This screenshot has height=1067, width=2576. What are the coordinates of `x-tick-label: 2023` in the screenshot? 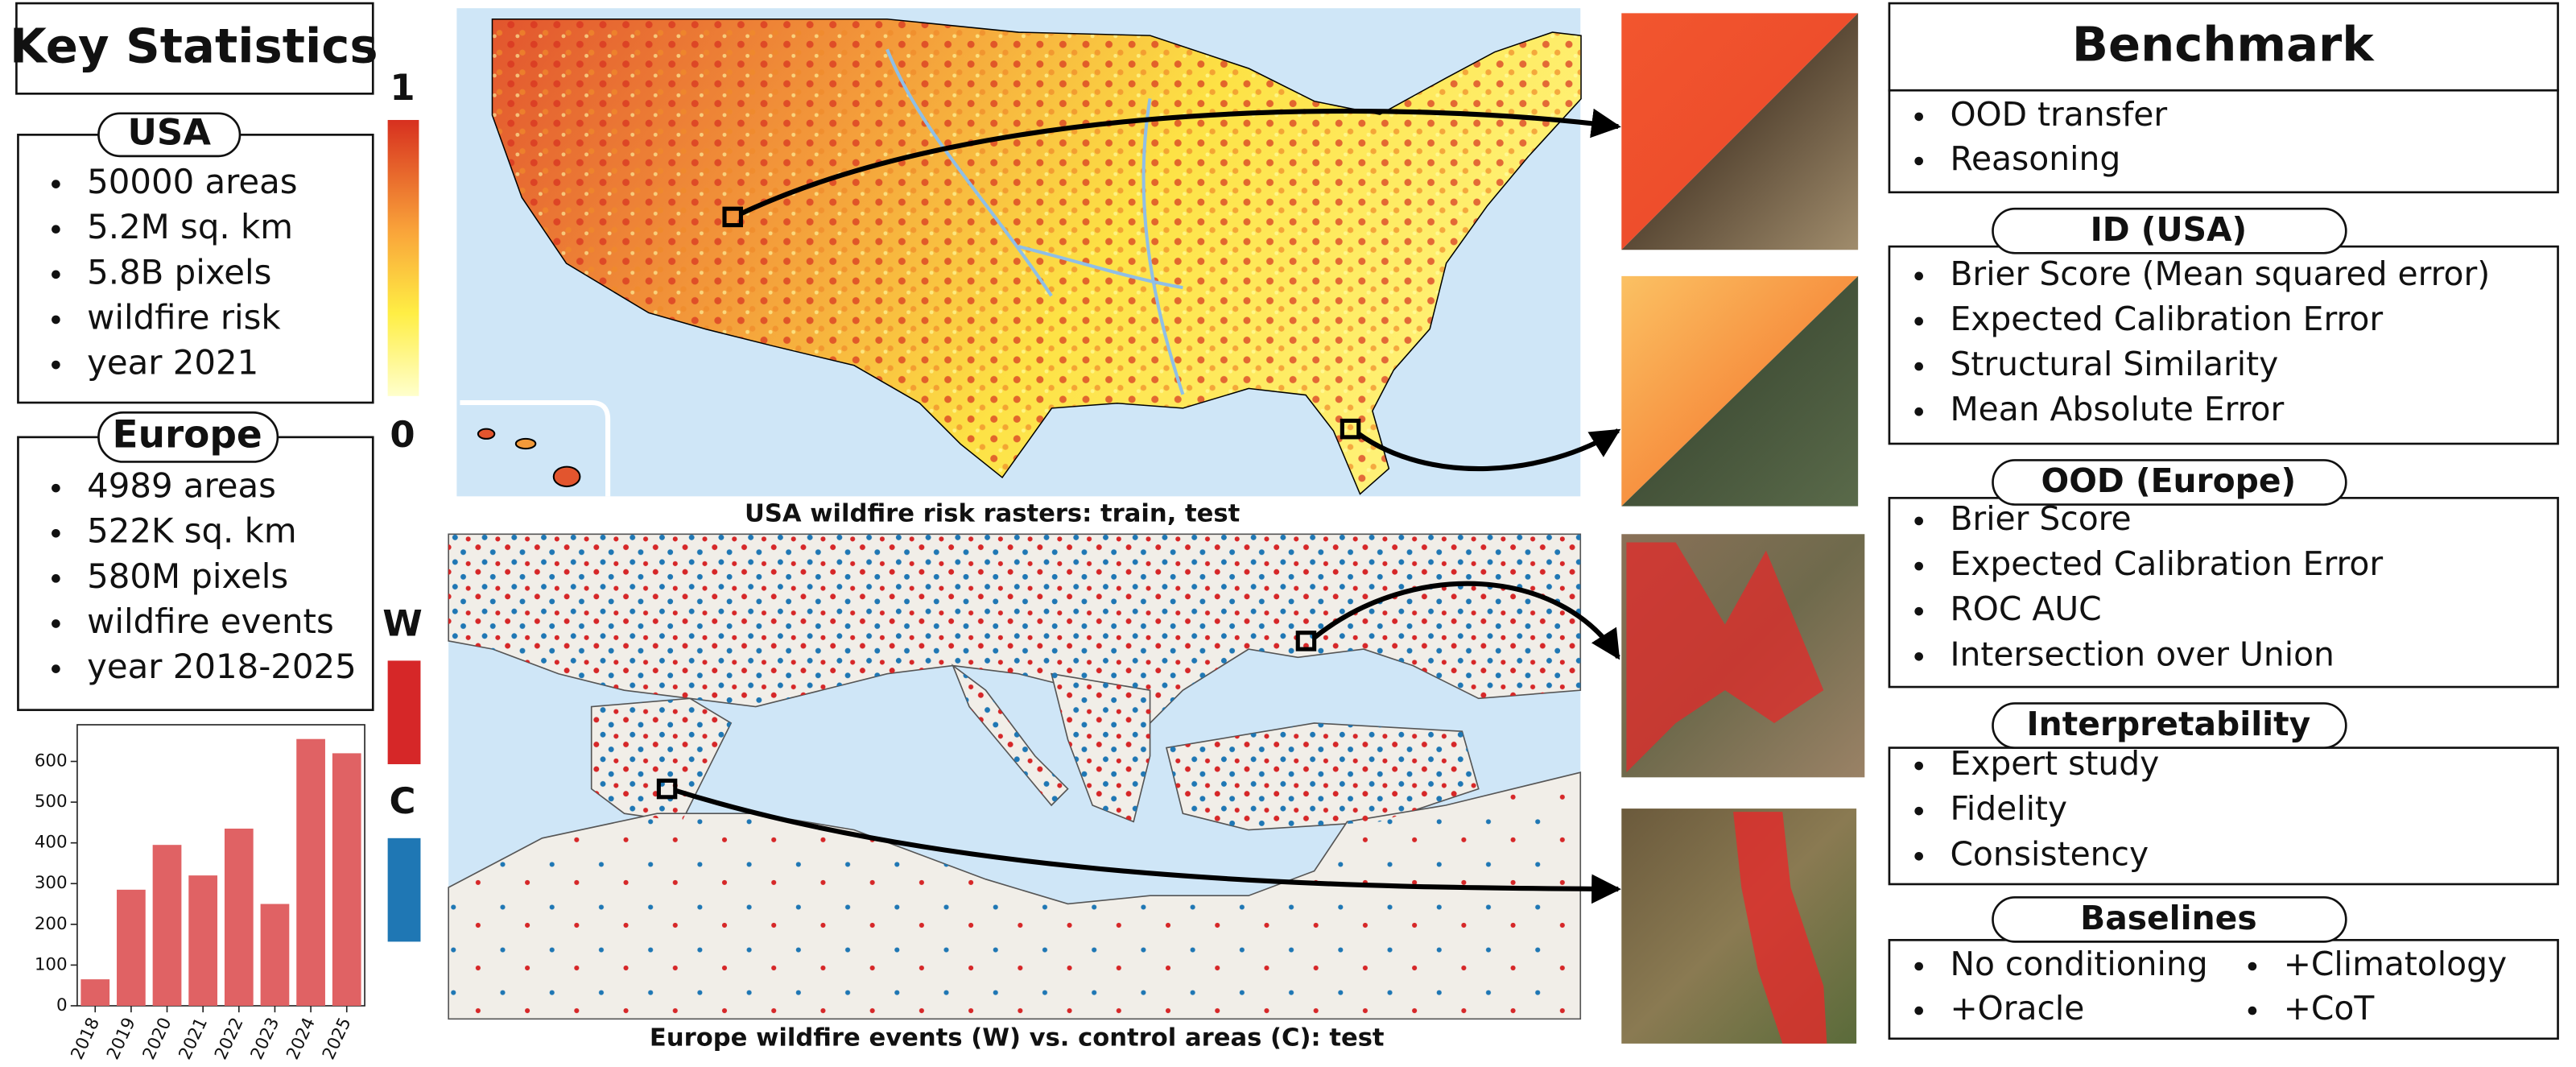 It's located at (265, 1039).